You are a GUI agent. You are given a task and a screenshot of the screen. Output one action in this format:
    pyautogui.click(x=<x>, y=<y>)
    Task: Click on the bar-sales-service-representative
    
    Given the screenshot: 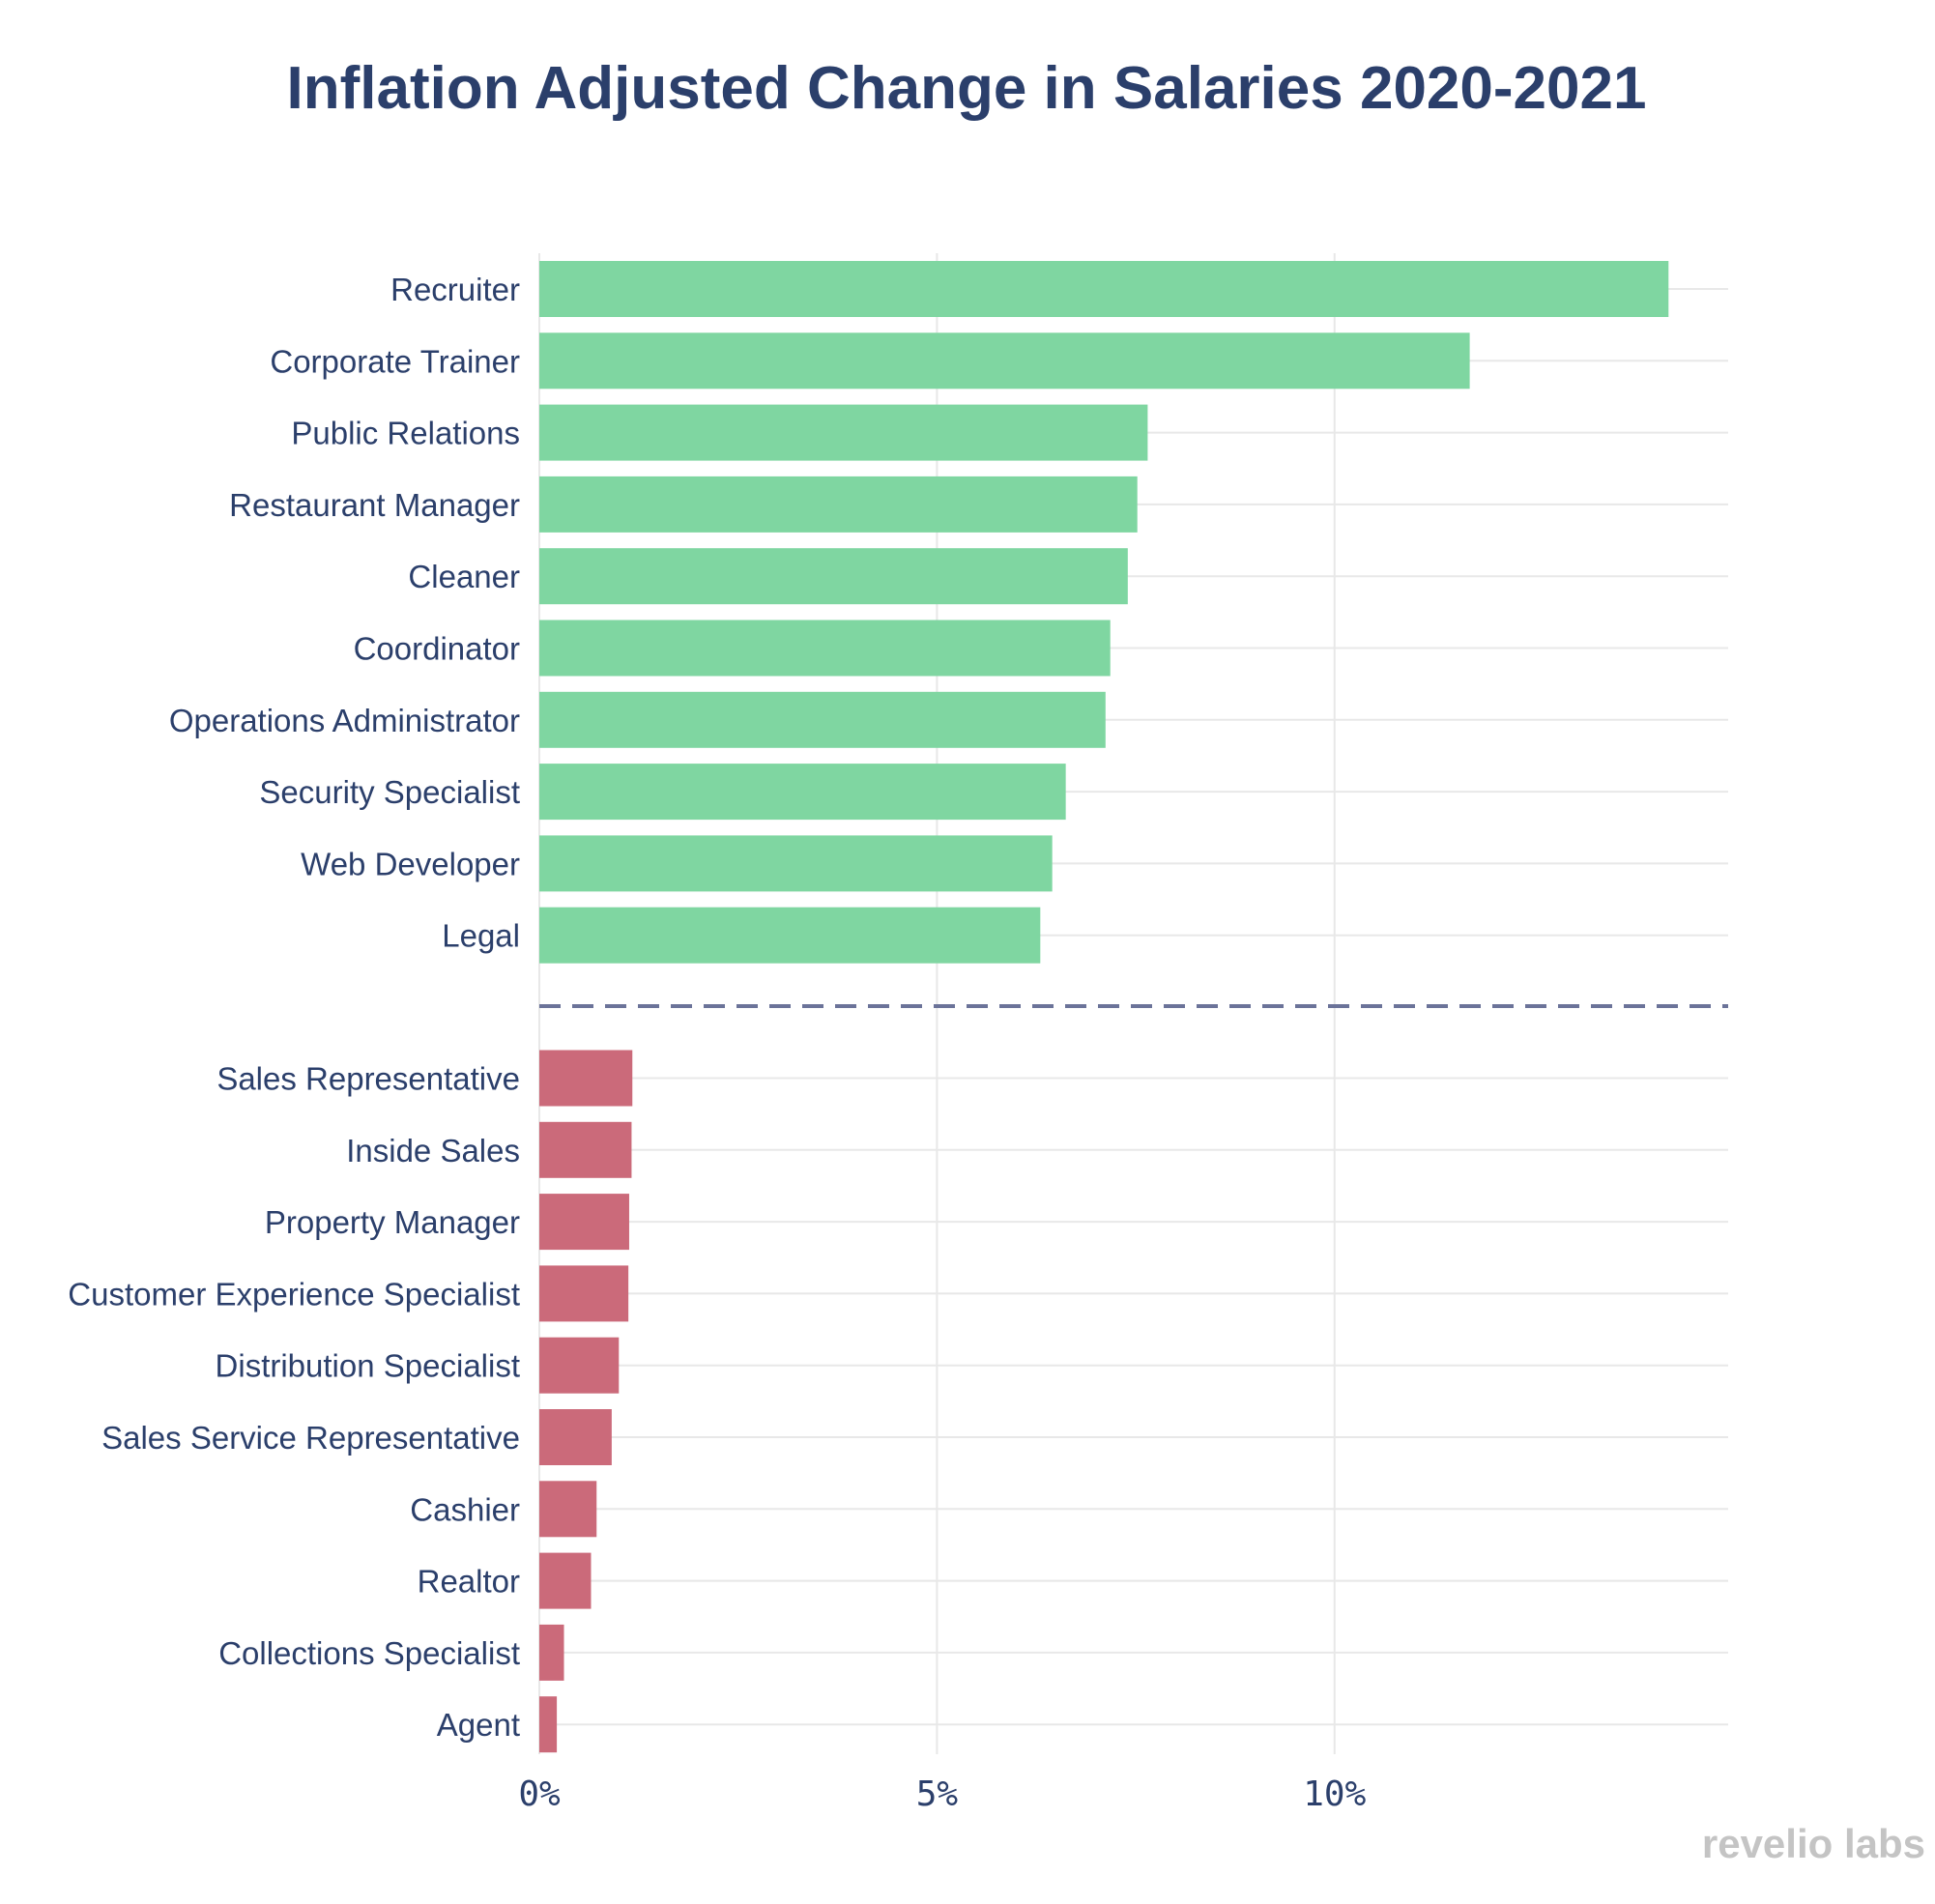 What is the action you would take?
    pyautogui.click(x=575, y=1437)
    